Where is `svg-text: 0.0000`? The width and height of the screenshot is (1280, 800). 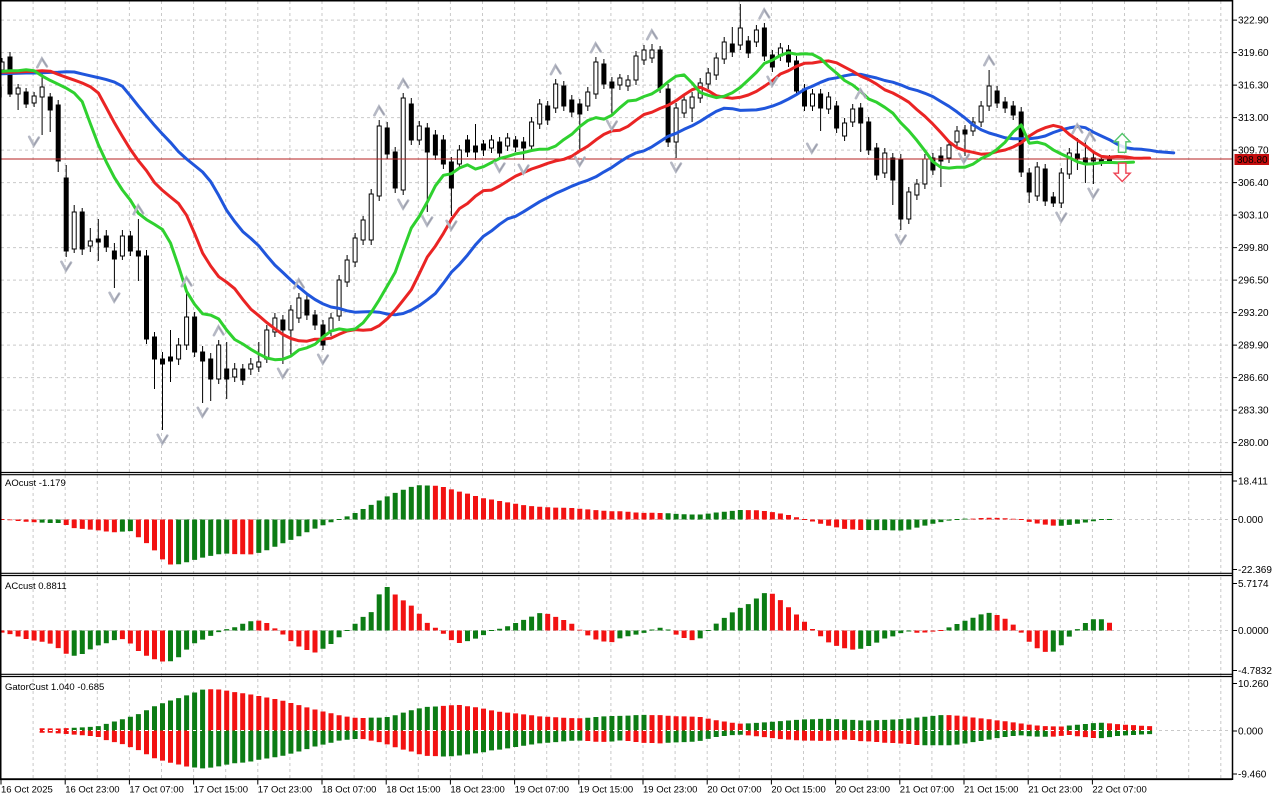 svg-text: 0.0000 is located at coordinates (1253, 631).